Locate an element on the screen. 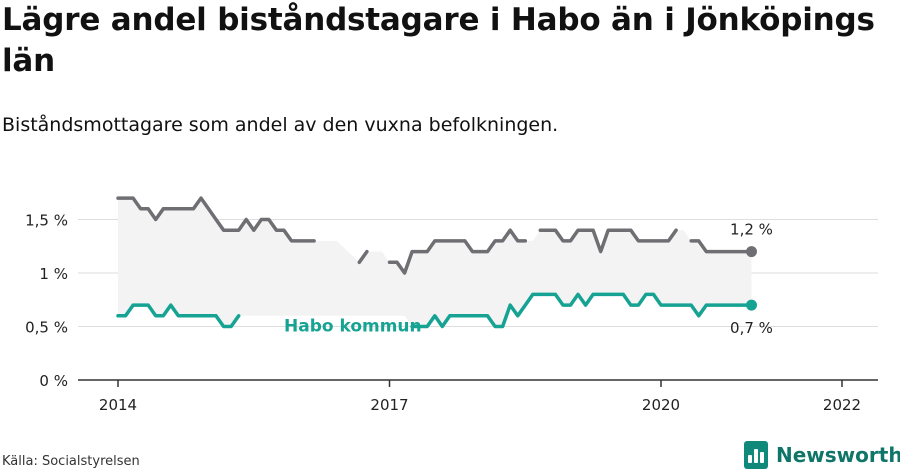 The width and height of the screenshot is (900, 474). y-tick-label: 1 % is located at coordinates (53, 274).